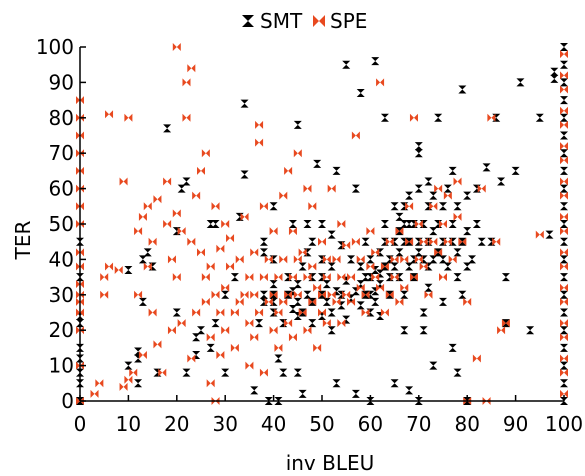  I want to click on y-axis-title: TER, so click(23, 241).